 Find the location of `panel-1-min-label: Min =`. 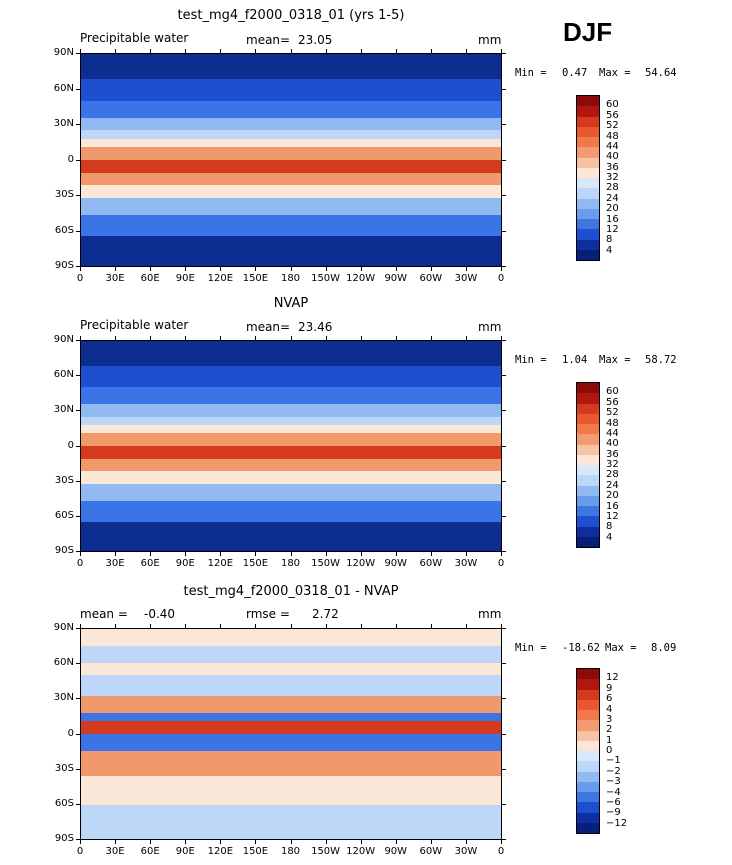

panel-1-min-label: Min = is located at coordinates (531, 73).